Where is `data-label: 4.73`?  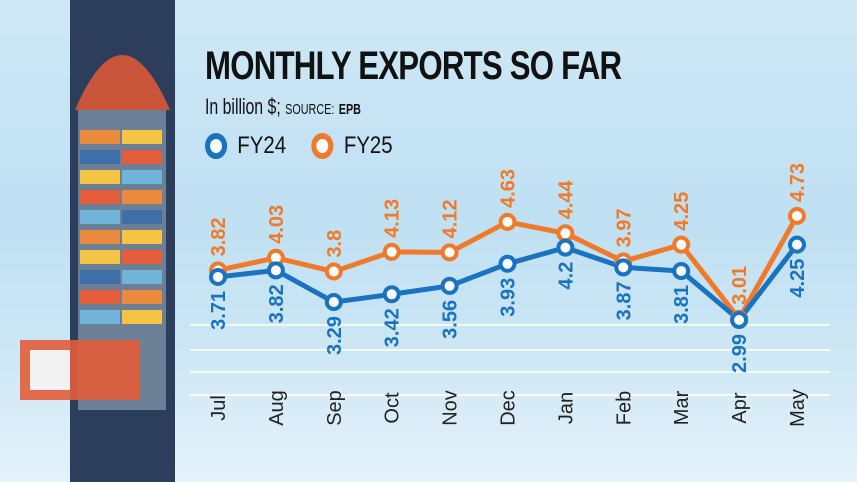
data-label: 4.73 is located at coordinates (798, 182).